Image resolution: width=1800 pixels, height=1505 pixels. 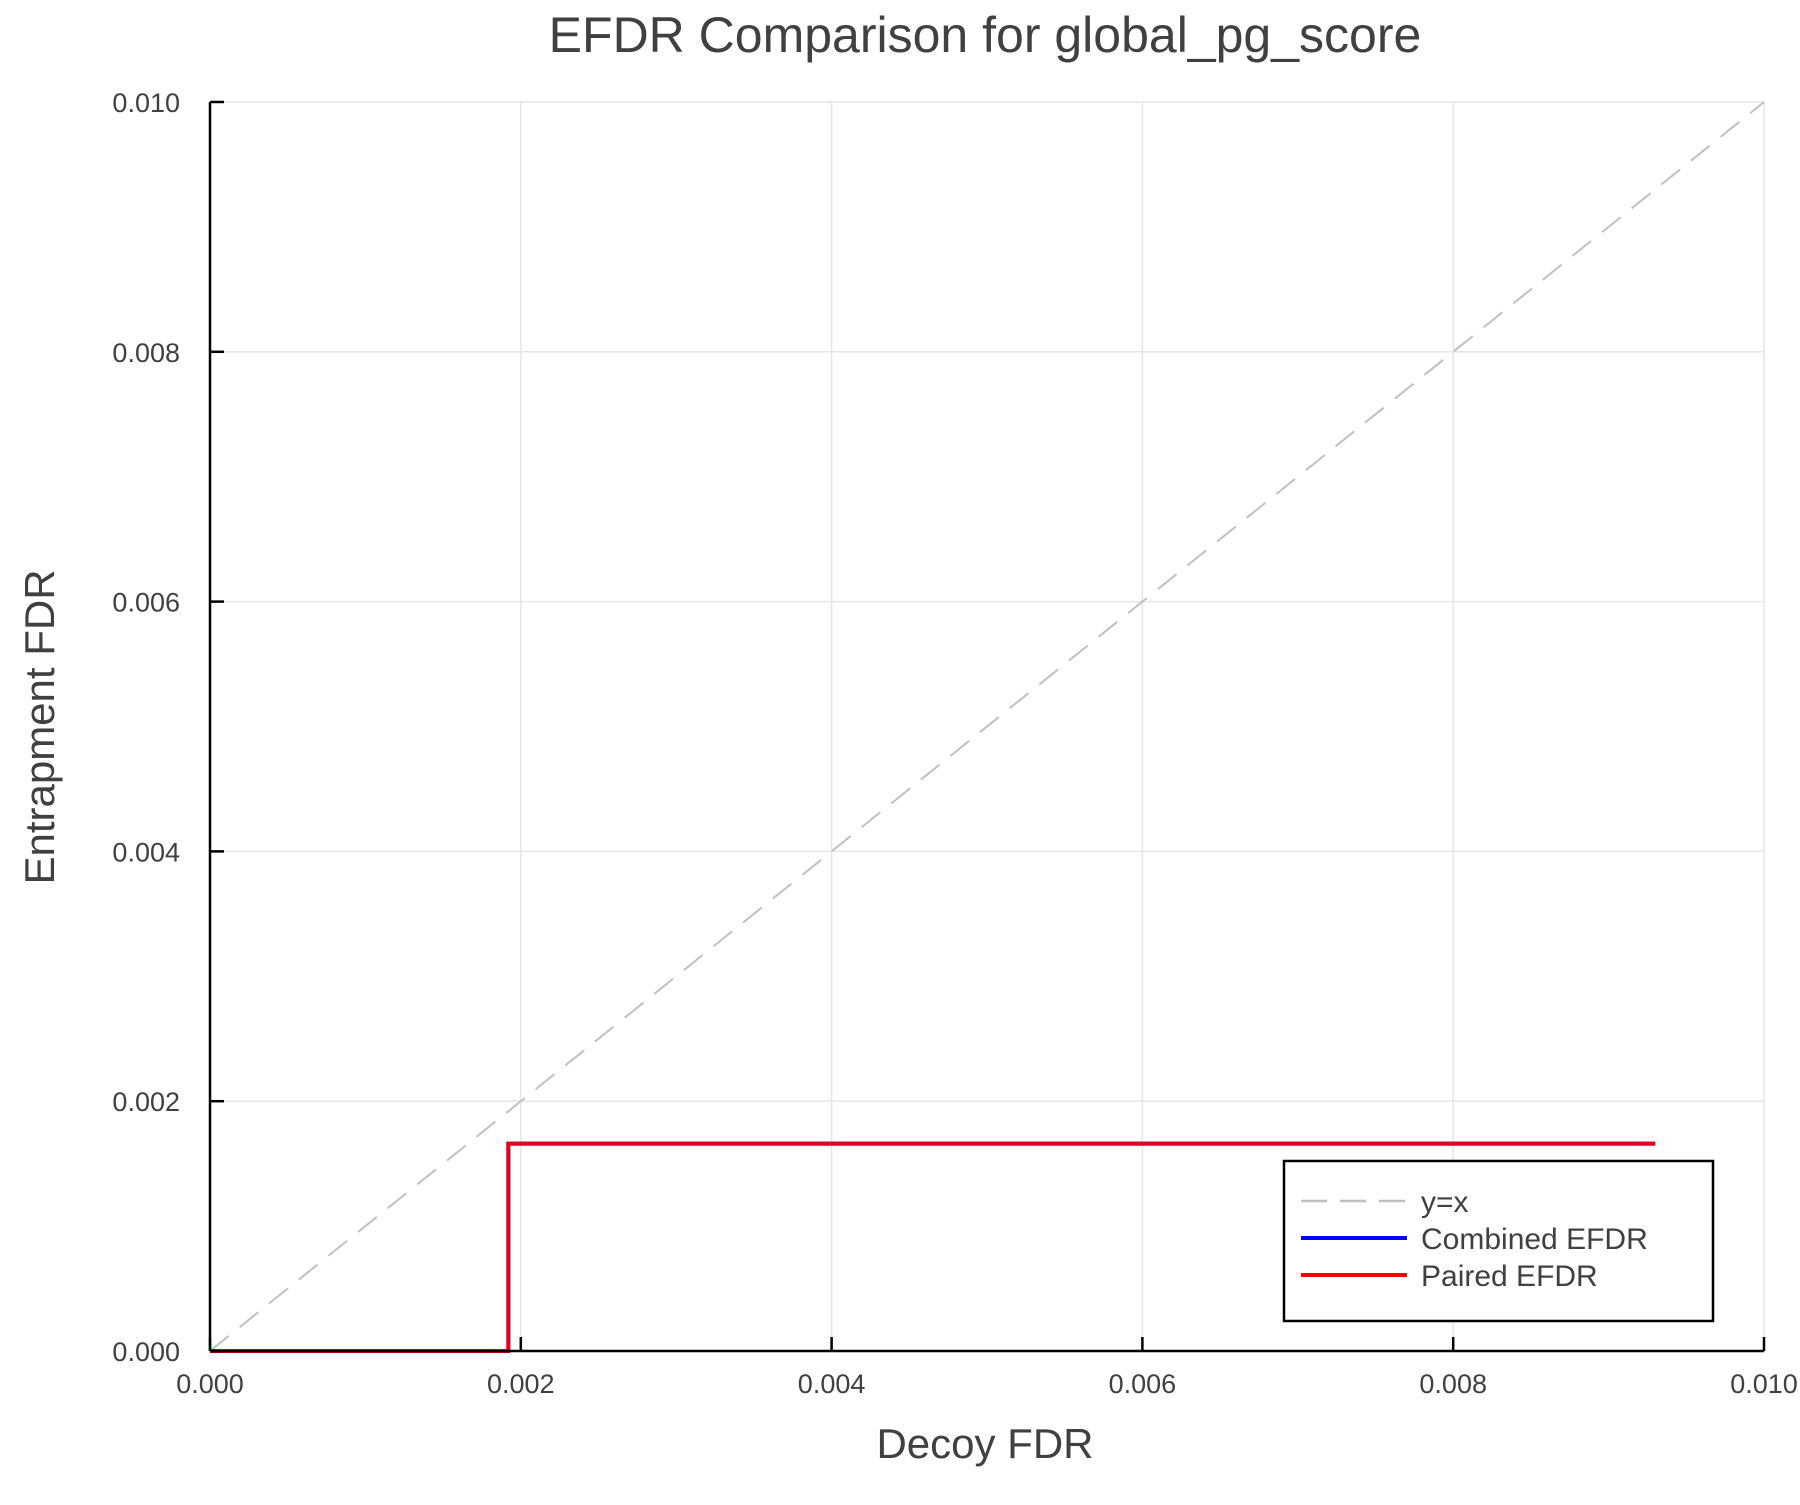 What do you see at coordinates (1509, 1276) in the screenshot?
I see `legend-label: Paired EFDR` at bounding box center [1509, 1276].